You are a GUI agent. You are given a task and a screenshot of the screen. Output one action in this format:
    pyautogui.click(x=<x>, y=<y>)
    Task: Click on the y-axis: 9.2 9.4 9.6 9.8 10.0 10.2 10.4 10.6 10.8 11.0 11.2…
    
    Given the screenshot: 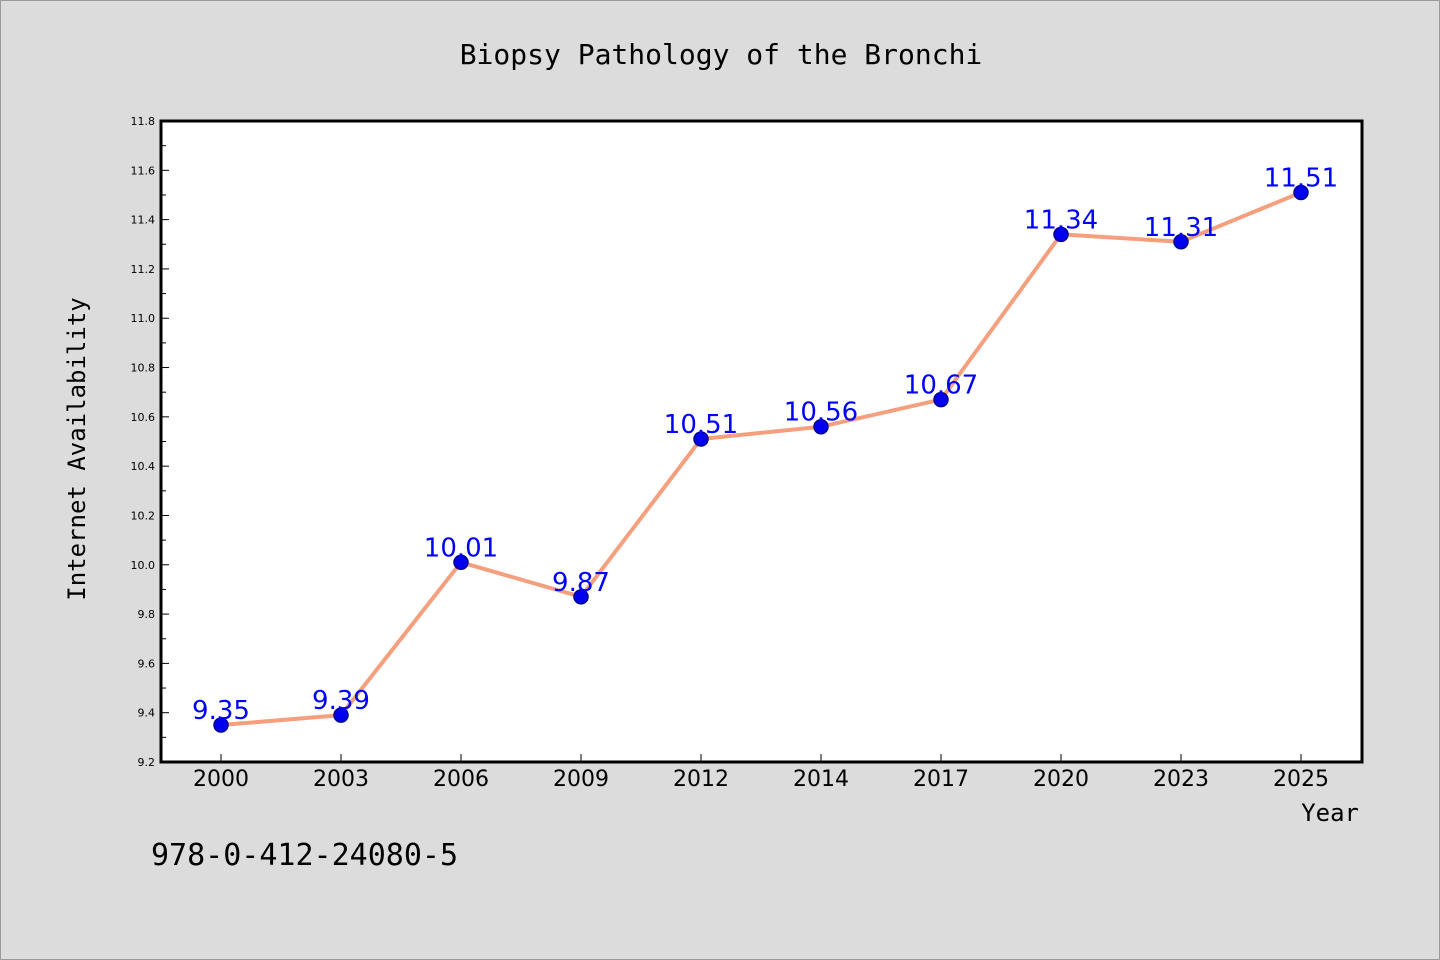 What is the action you would take?
    pyautogui.click(x=150, y=442)
    